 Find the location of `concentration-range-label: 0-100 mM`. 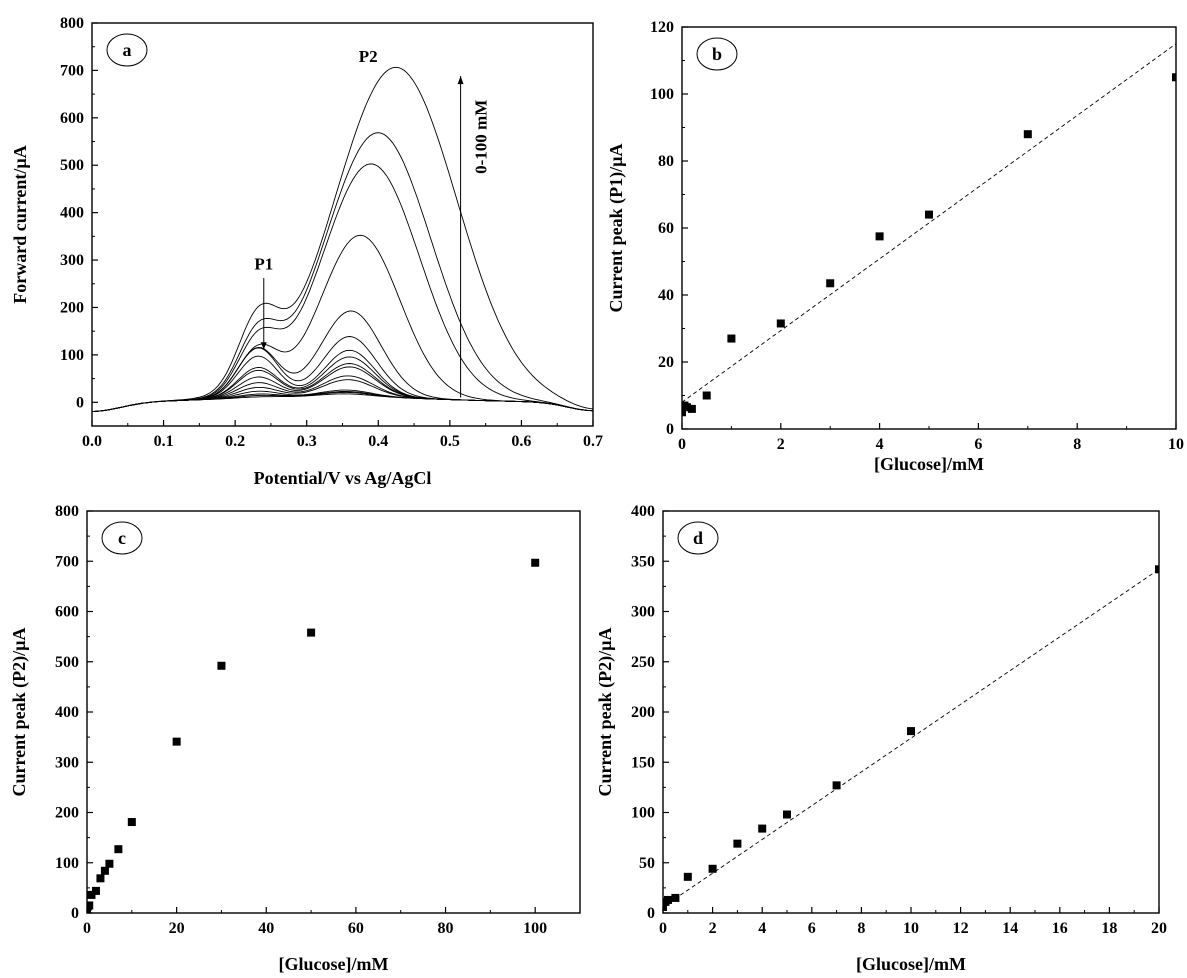

concentration-range-label: 0-100 mM is located at coordinates (481, 137).